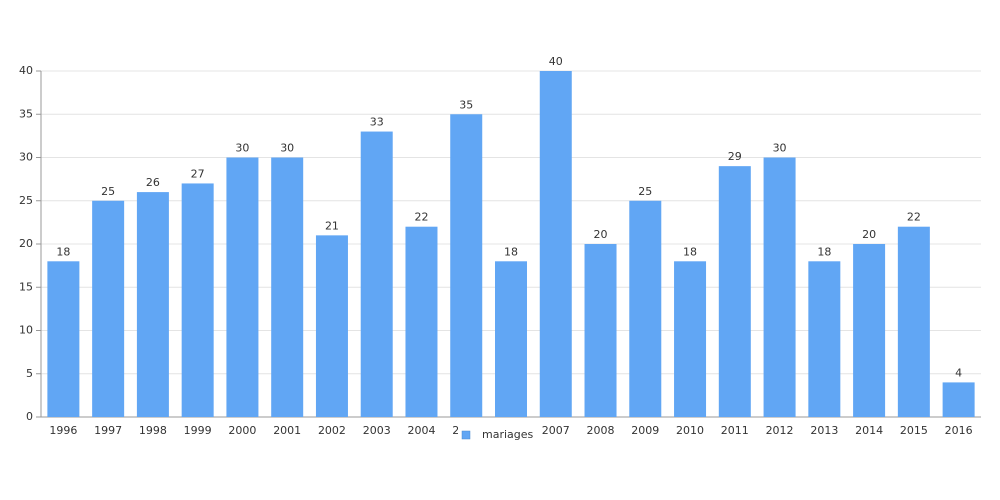 This screenshot has height=500, width=1000. I want to click on x-tick-label: 1997, so click(108, 430).